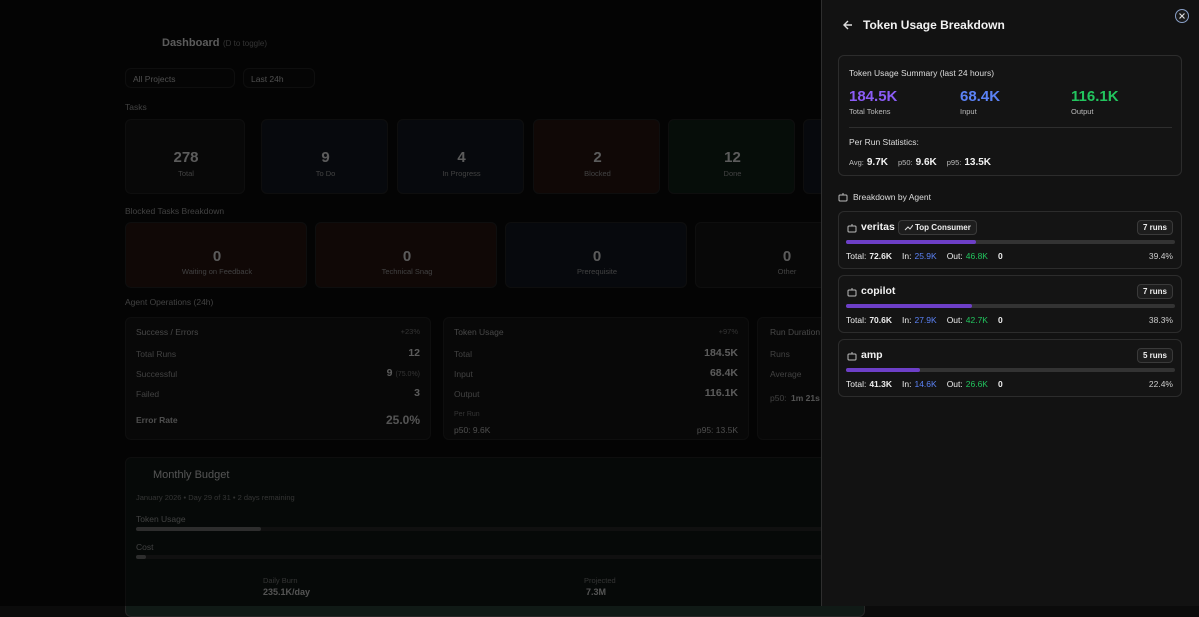 The width and height of the screenshot is (1199, 617). What do you see at coordinates (1160, 384) in the screenshot?
I see `share-value: 22.4%` at bounding box center [1160, 384].